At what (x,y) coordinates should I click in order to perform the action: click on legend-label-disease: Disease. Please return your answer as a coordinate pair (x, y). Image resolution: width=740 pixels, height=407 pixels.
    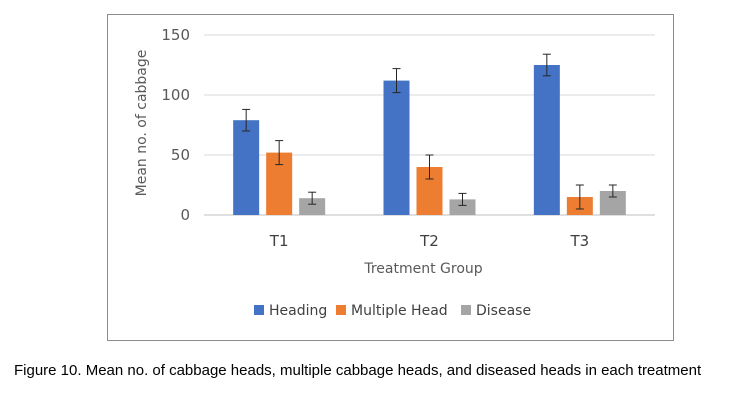
    Looking at the image, I should click on (503, 311).